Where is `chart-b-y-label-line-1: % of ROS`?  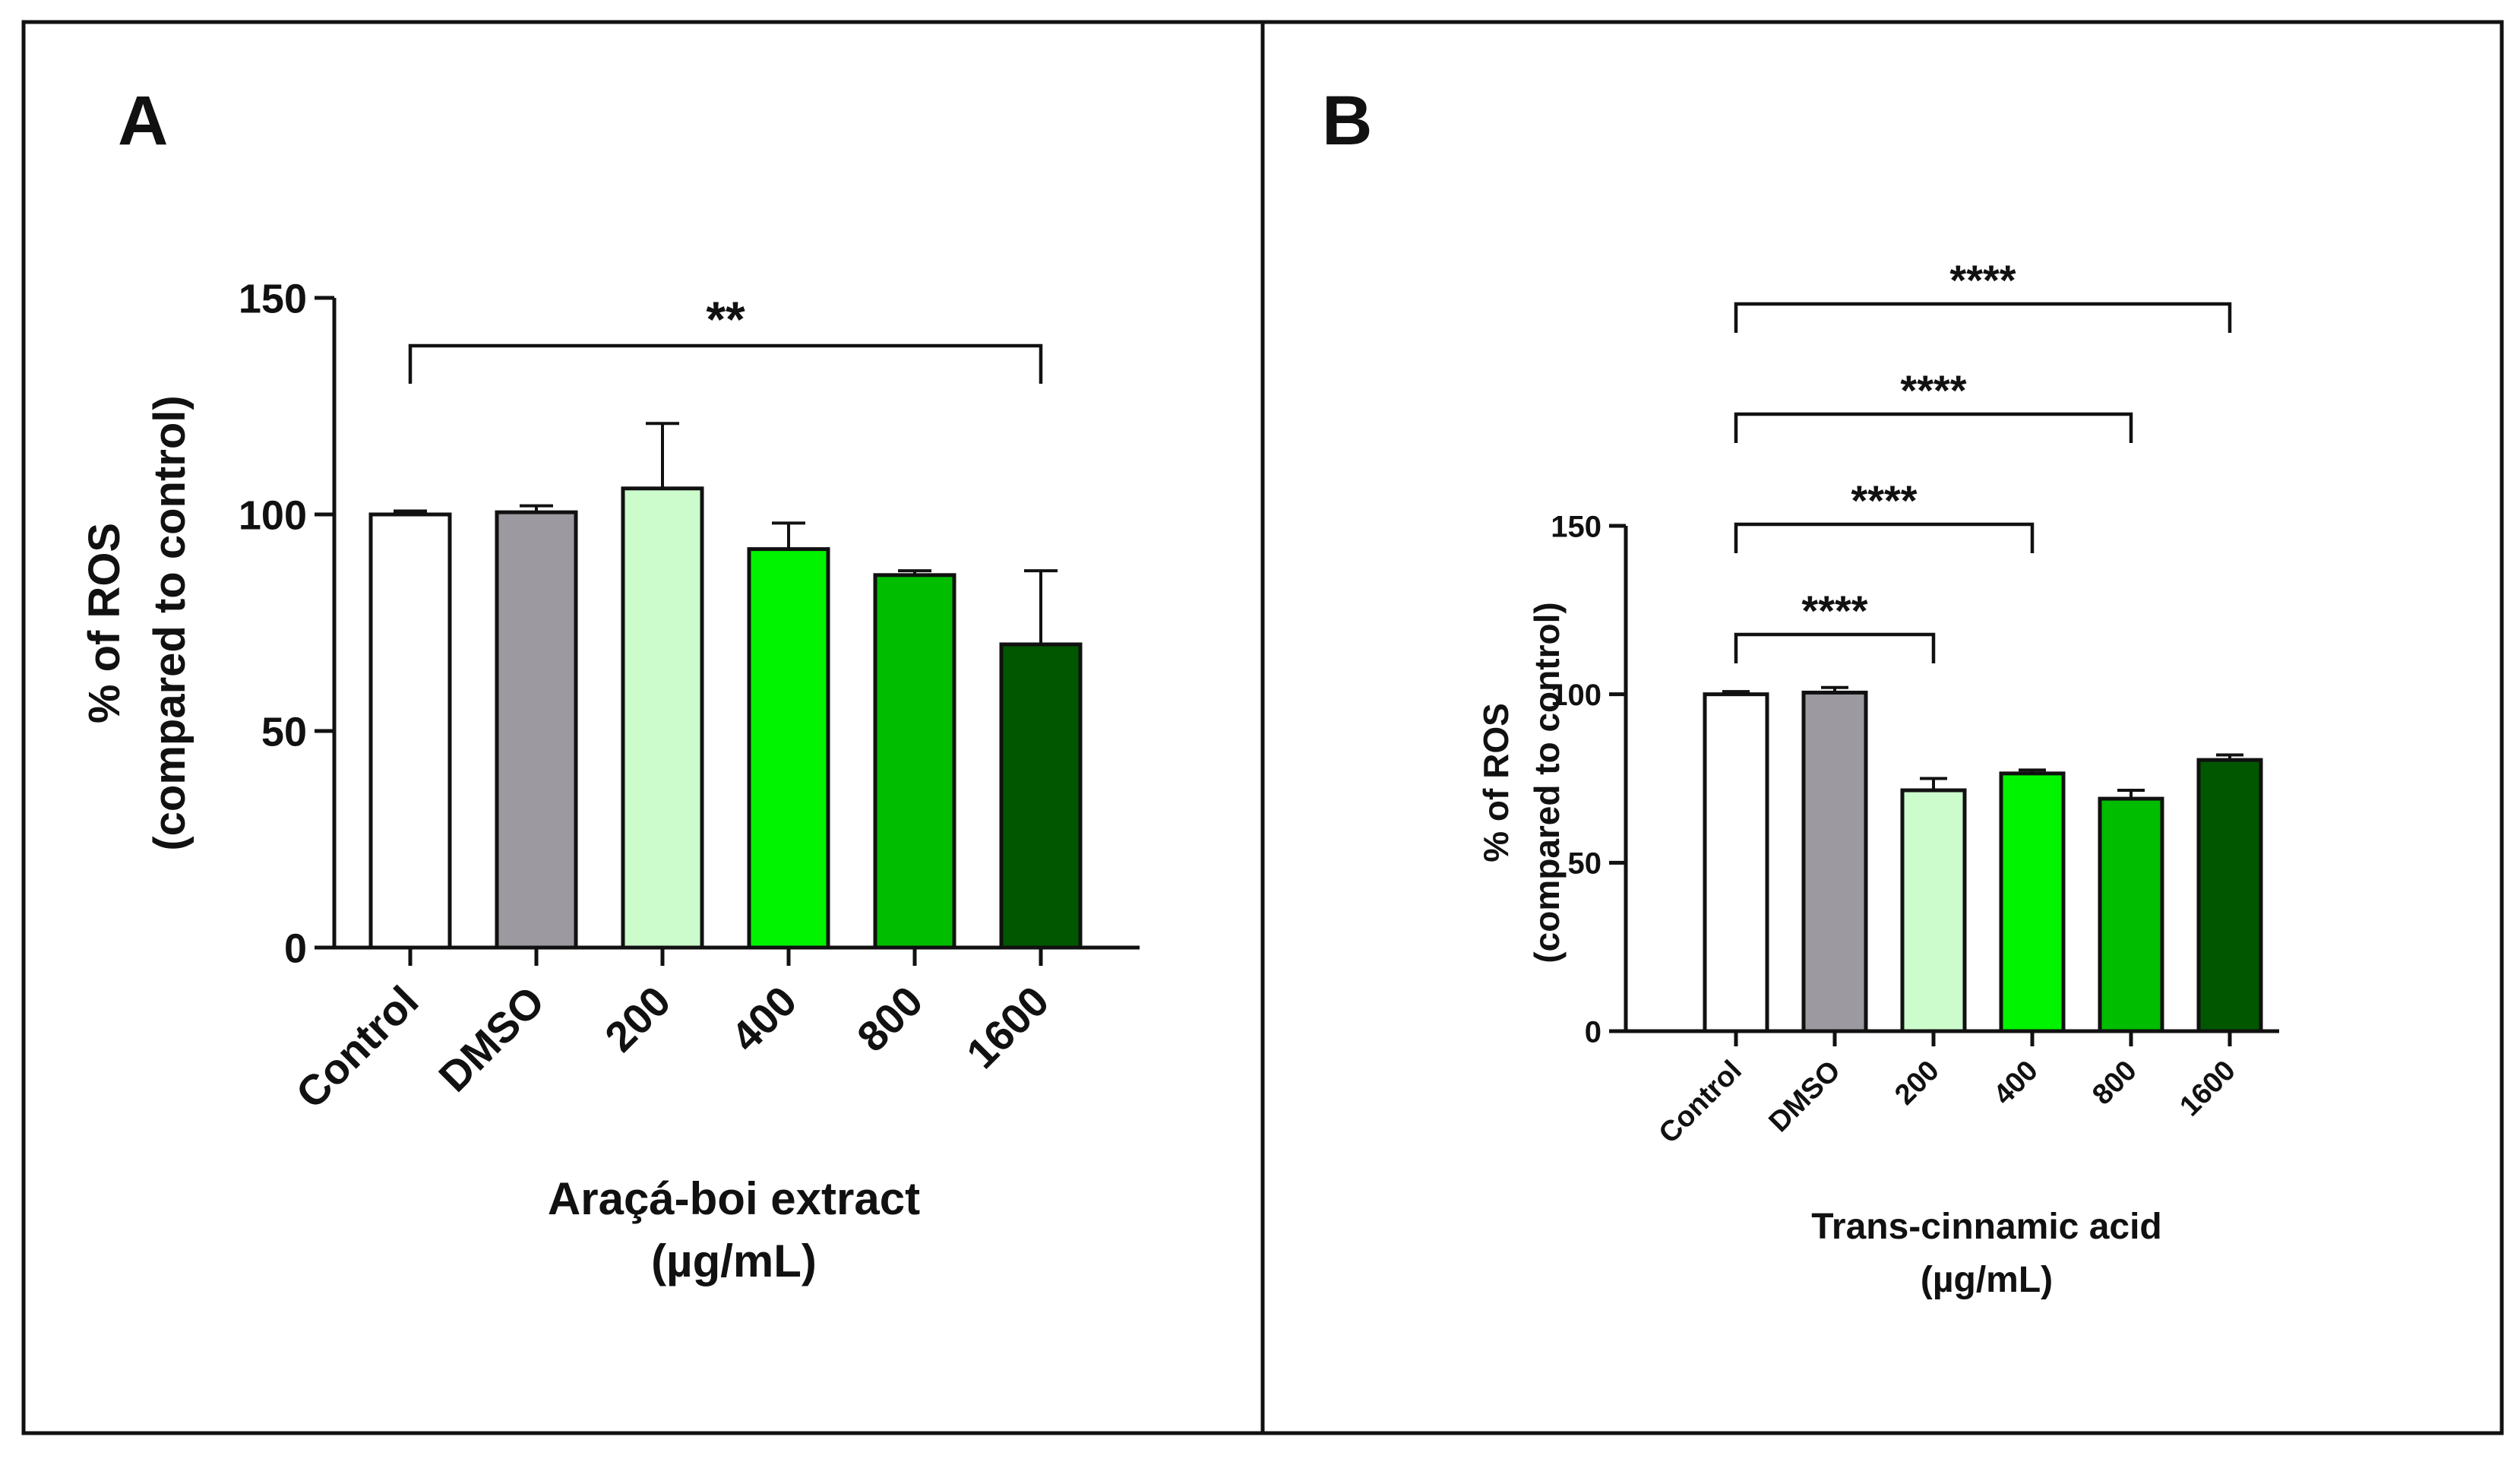
chart-b-y-label-line-1: % of ROS is located at coordinates (1496, 782).